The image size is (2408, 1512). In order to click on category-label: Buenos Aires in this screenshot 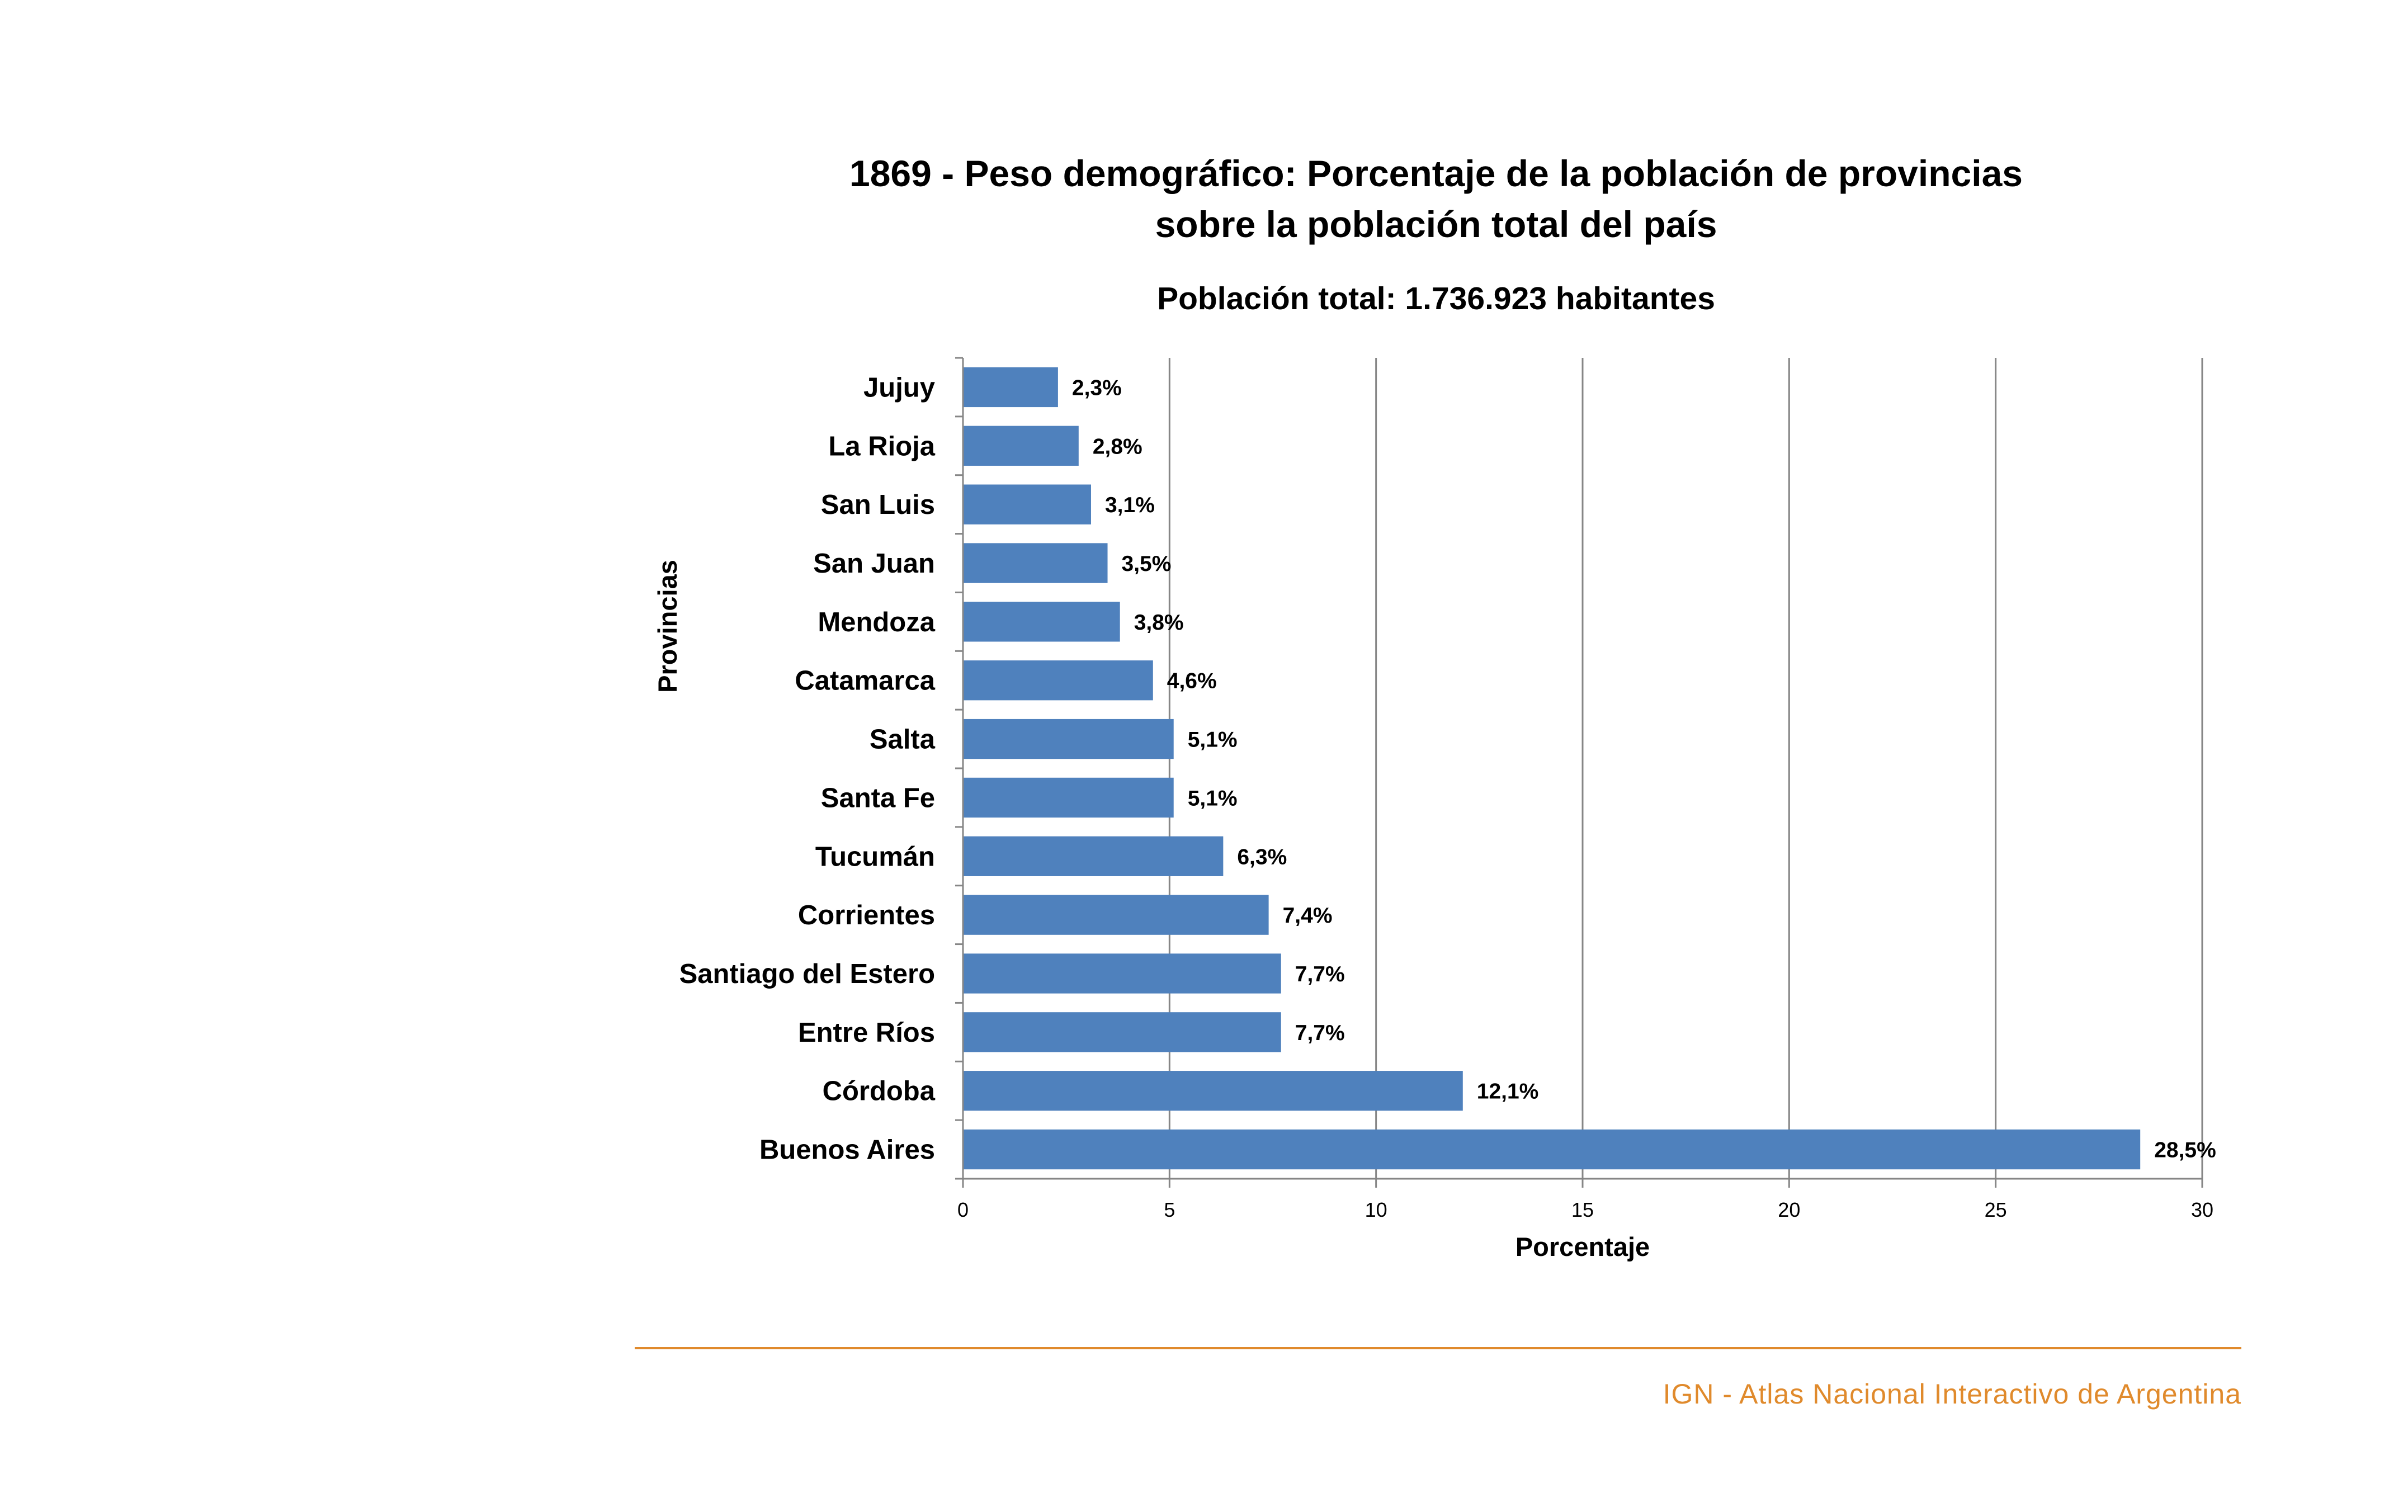, I will do `click(847, 1150)`.